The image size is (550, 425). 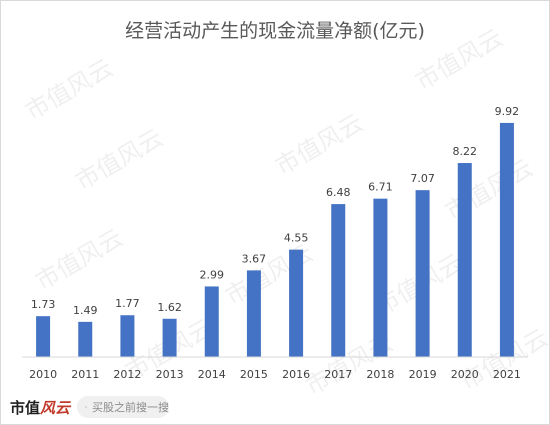 What do you see at coordinates (338, 280) in the screenshot?
I see `bar-2017` at bounding box center [338, 280].